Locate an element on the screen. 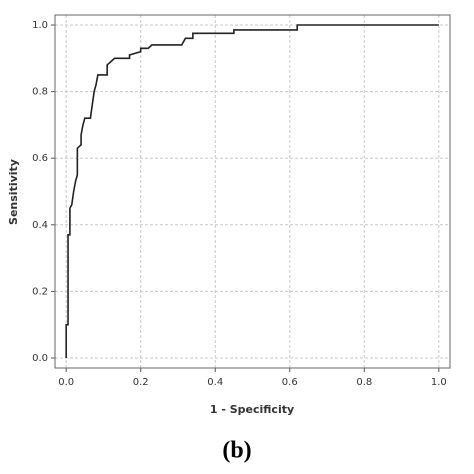 The width and height of the screenshot is (474, 474). x-tick-label: 0.0 is located at coordinates (66, 382).